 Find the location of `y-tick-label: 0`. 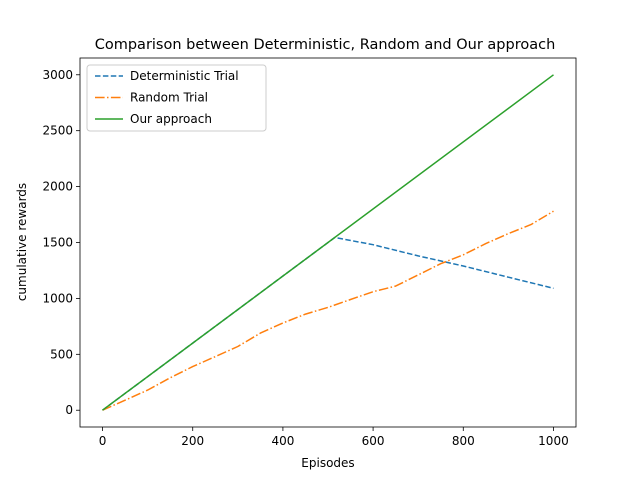

y-tick-label: 0 is located at coordinates (69, 410).